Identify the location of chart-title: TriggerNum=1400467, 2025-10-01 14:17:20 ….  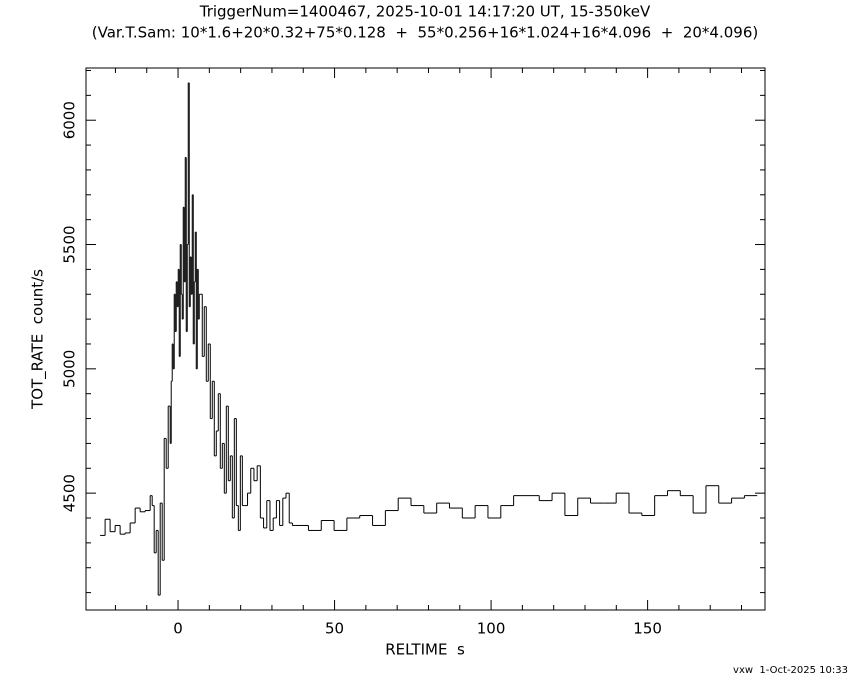
(425, 12).